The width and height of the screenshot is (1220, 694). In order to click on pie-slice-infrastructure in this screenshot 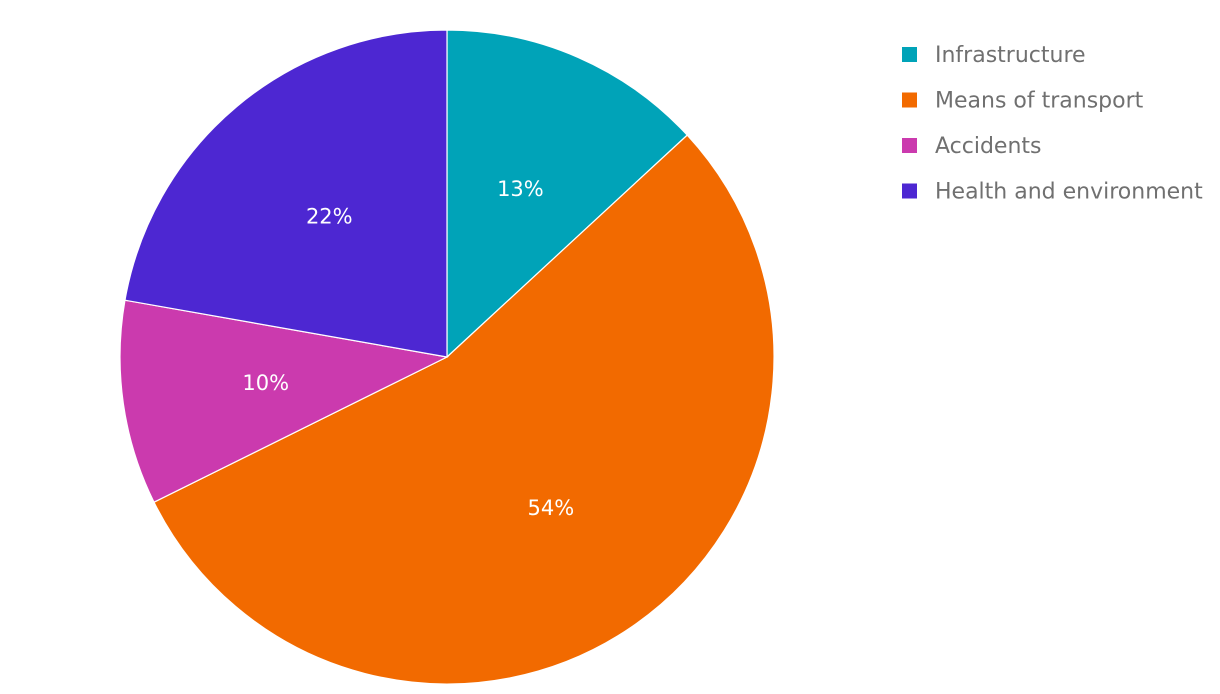, I will do `click(567, 194)`.